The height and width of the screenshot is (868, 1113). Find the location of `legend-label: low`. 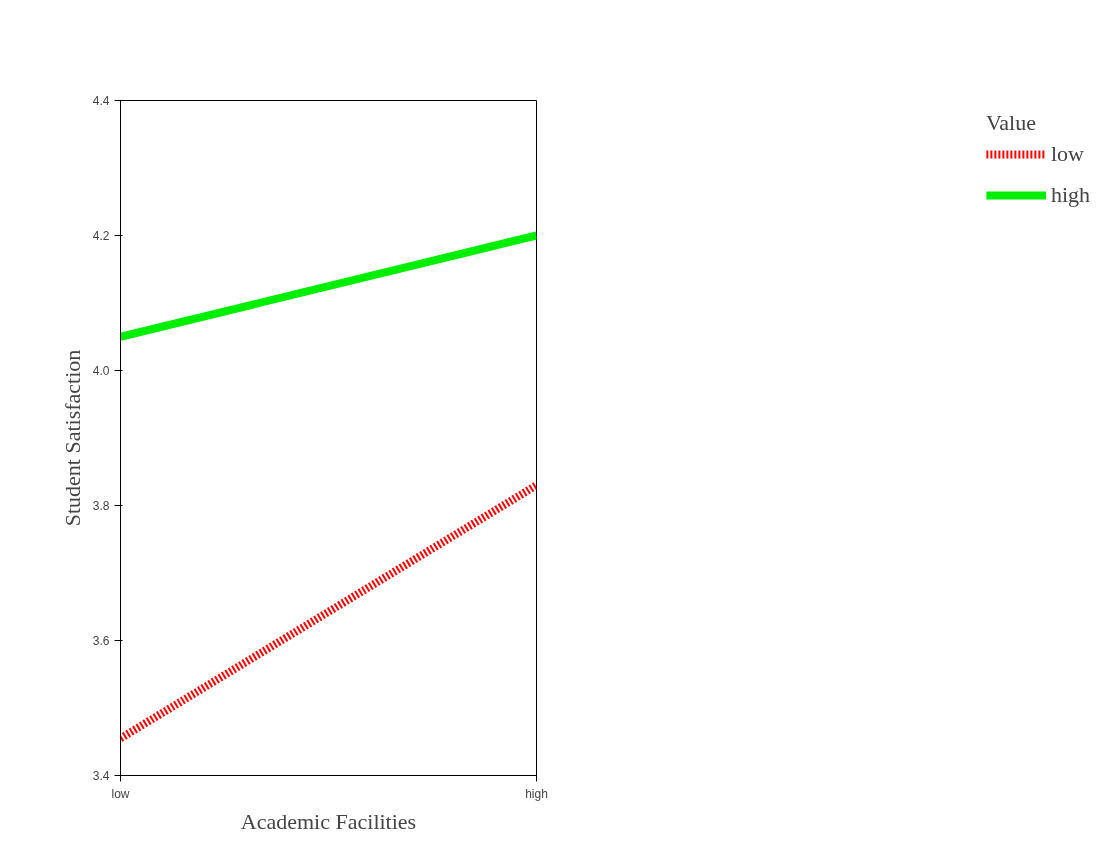

legend-label: low is located at coordinates (1067, 154).